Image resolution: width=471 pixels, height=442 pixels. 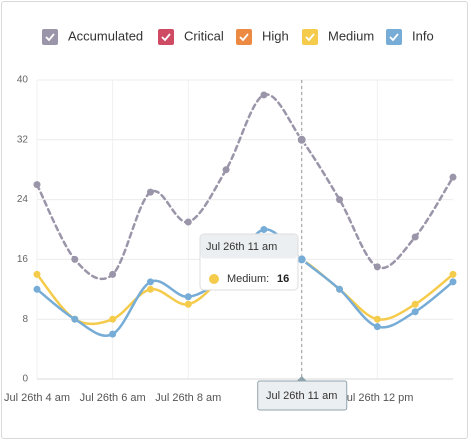 I want to click on legend-item: Accumulated, so click(x=92, y=36).